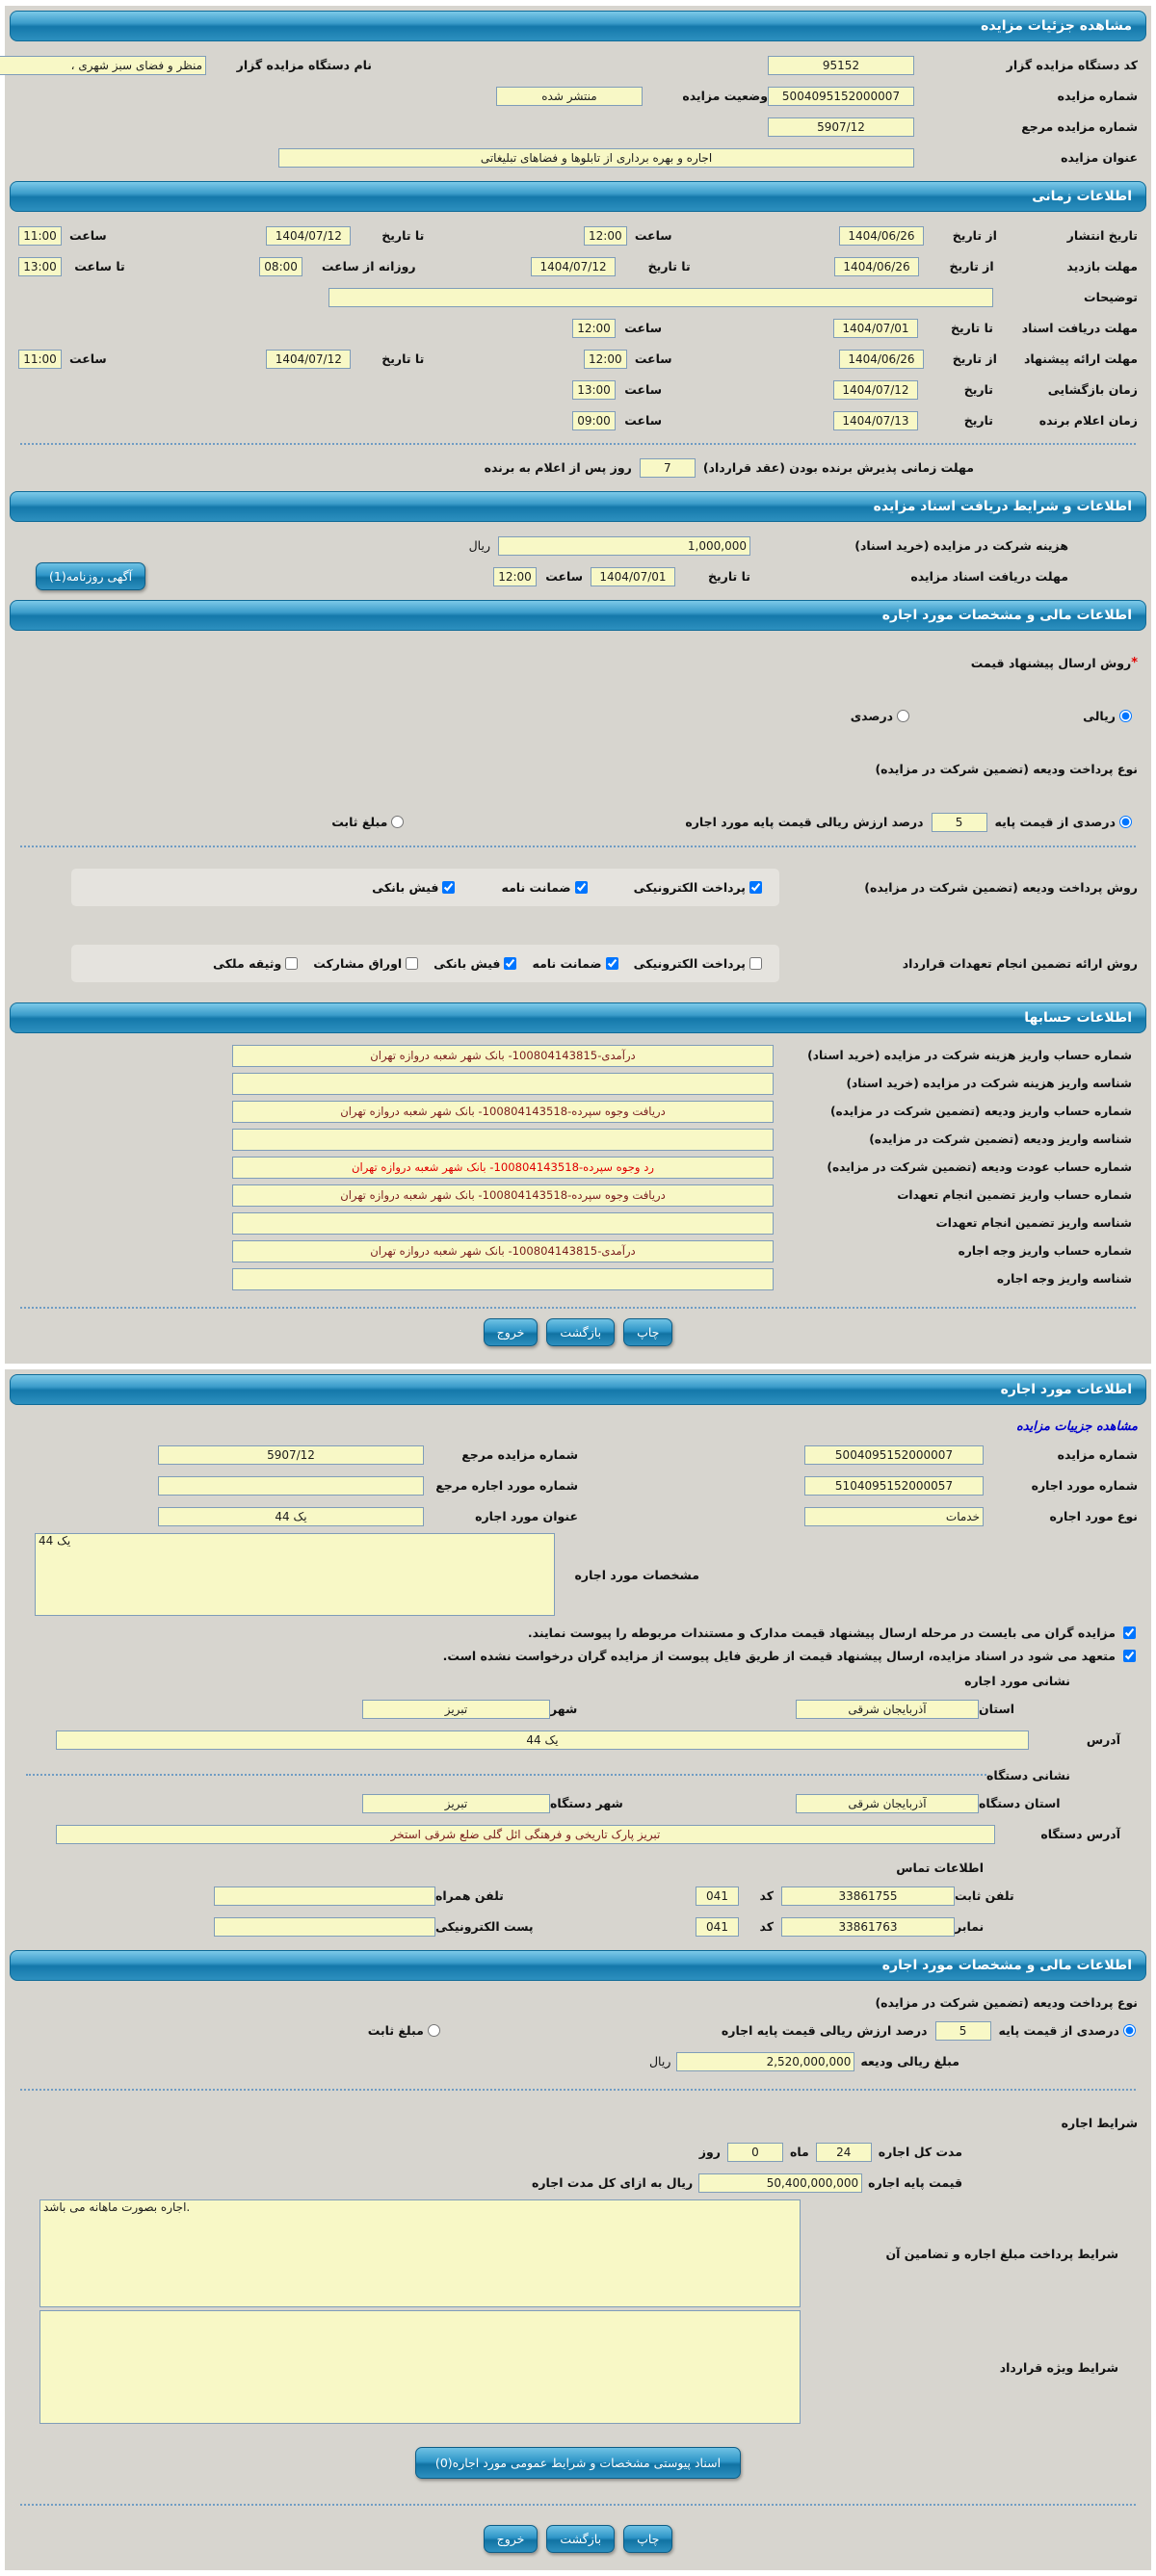 The image size is (1156, 2576). Describe the element at coordinates (309, 235) in the screenshot. I see `publish-to-date-input` at that location.